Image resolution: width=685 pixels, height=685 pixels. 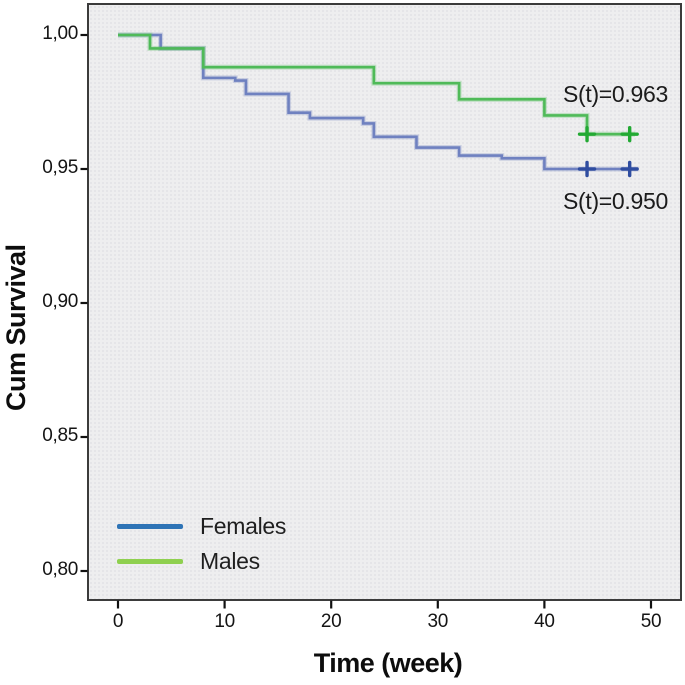 I want to click on legend-item-females: Females, so click(x=201, y=526).